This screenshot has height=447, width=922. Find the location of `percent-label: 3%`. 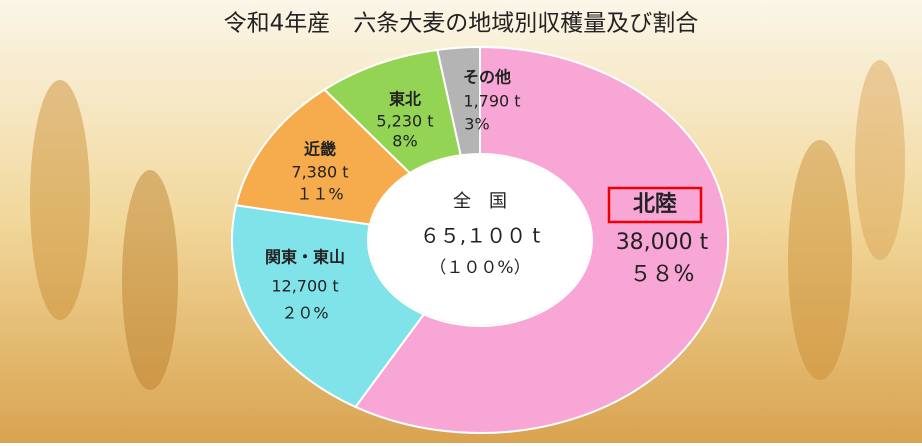

percent-label: 3% is located at coordinates (476, 124).